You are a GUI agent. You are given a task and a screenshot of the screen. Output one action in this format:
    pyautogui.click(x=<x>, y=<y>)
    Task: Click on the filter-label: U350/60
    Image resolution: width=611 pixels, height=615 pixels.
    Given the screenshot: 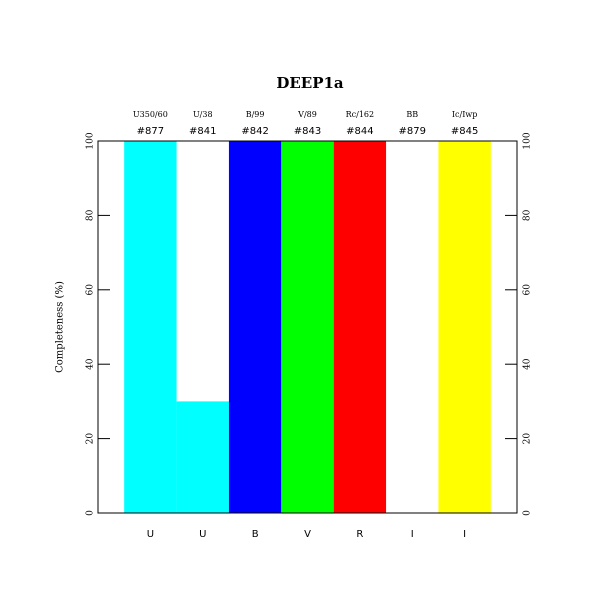 What is the action you would take?
    pyautogui.click(x=150, y=114)
    